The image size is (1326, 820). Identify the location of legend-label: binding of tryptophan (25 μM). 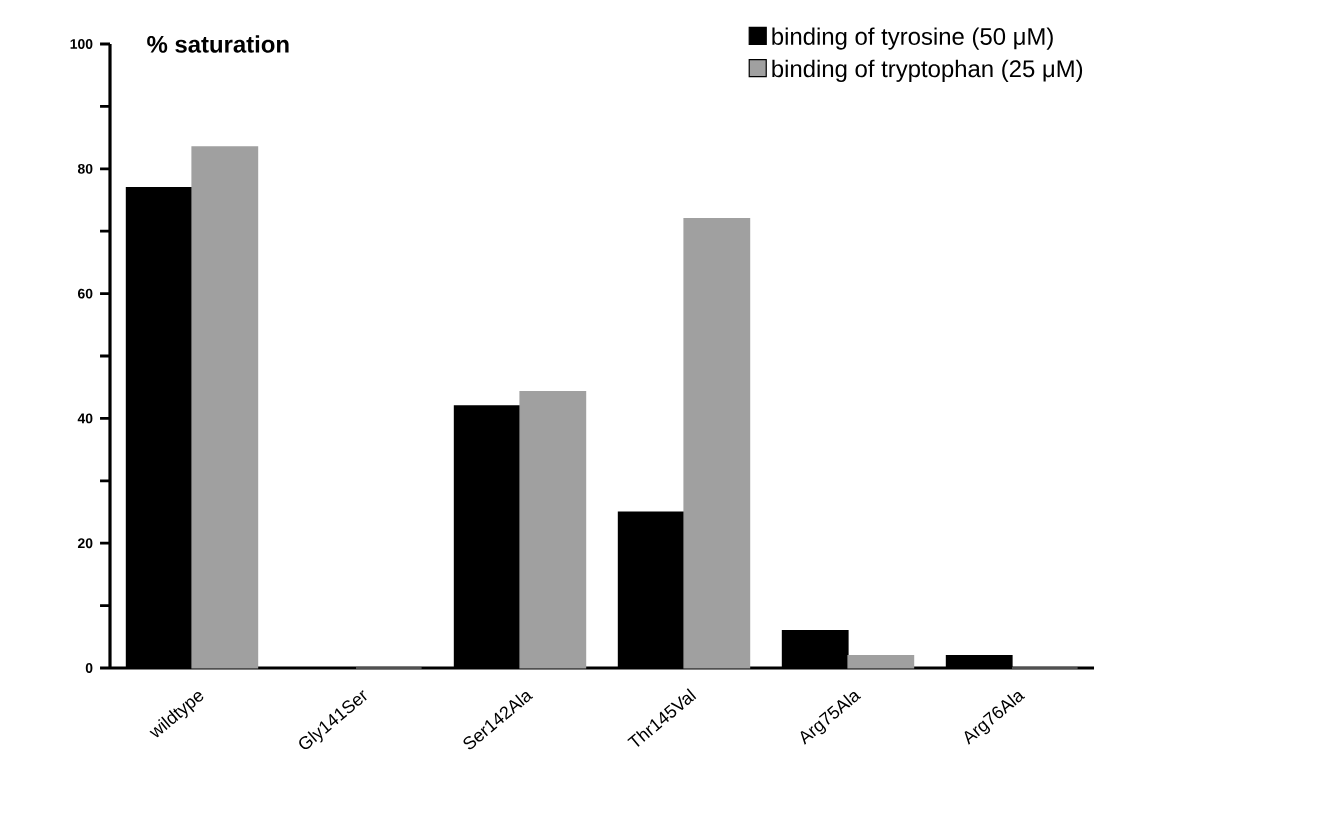
(927, 70).